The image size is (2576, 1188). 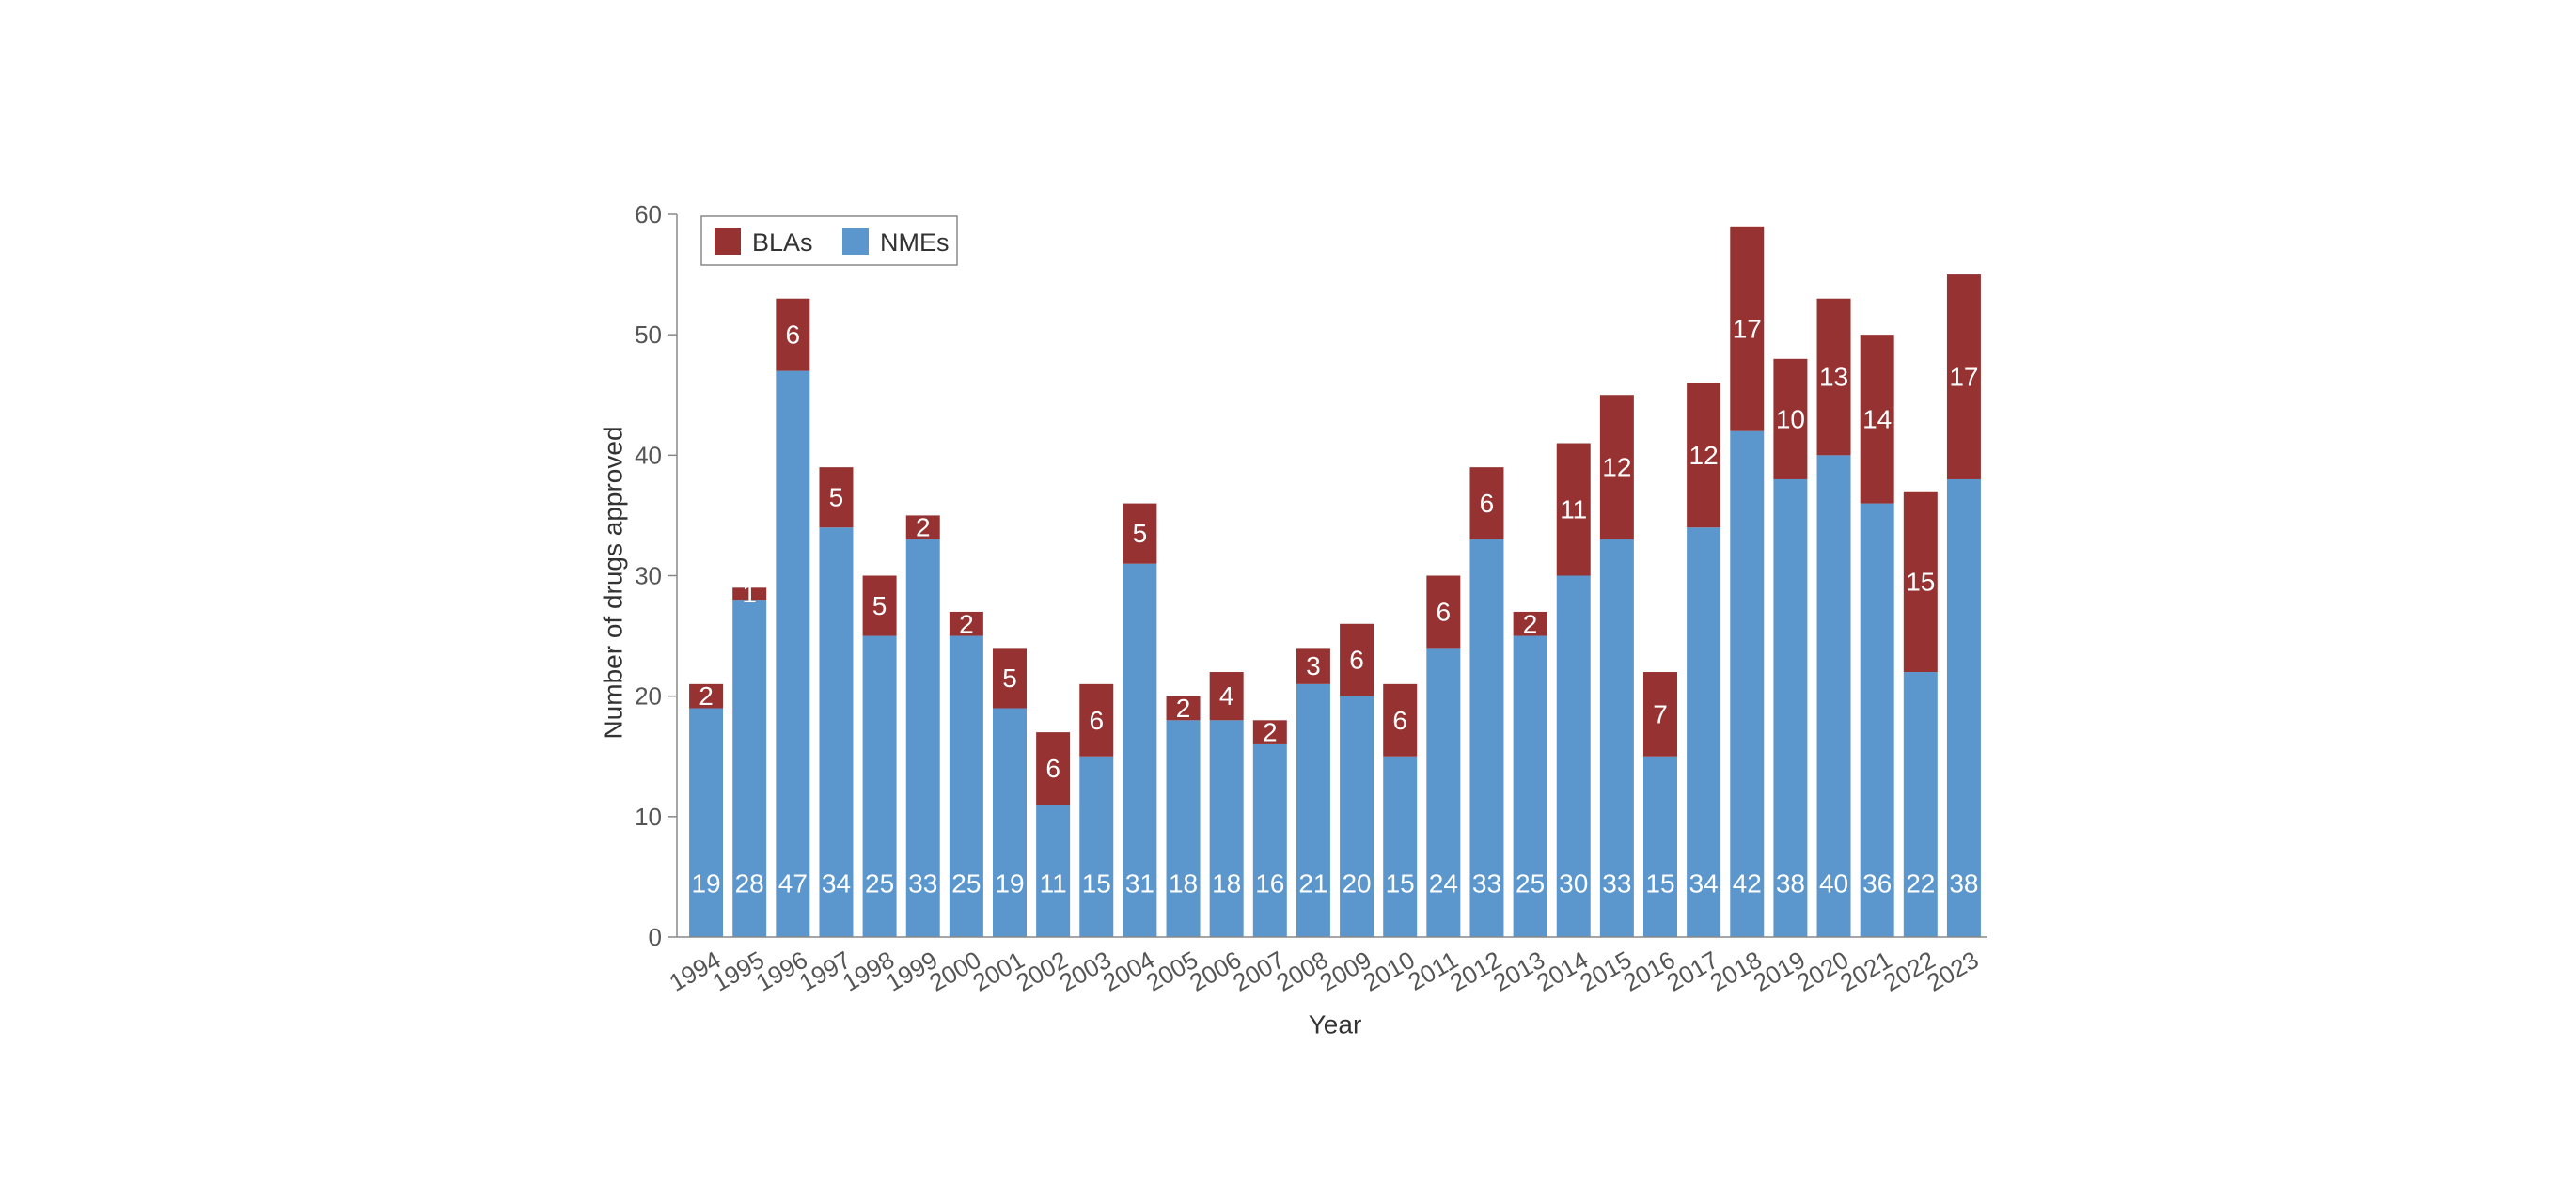 I want to click on data-label-nmes-2009: 20, so click(x=1356, y=884).